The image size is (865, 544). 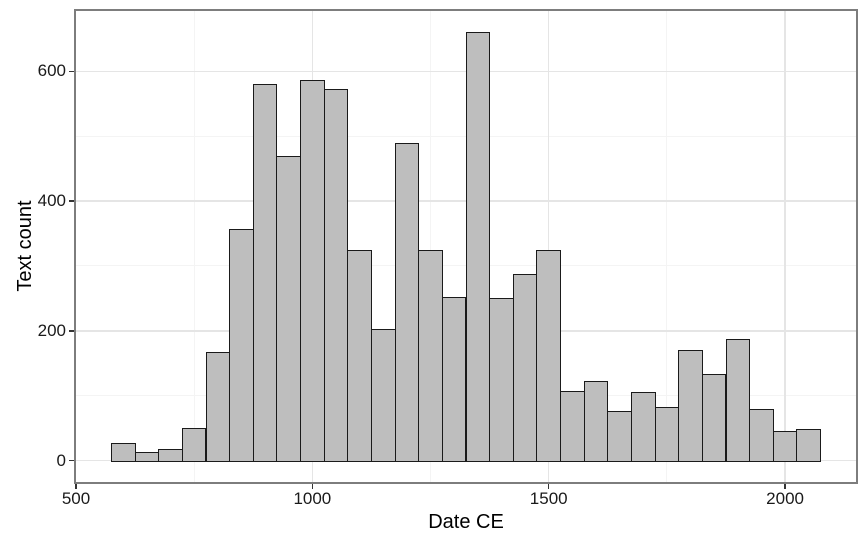 What do you see at coordinates (548, 498) in the screenshot?
I see `x-tick-label: 1500` at bounding box center [548, 498].